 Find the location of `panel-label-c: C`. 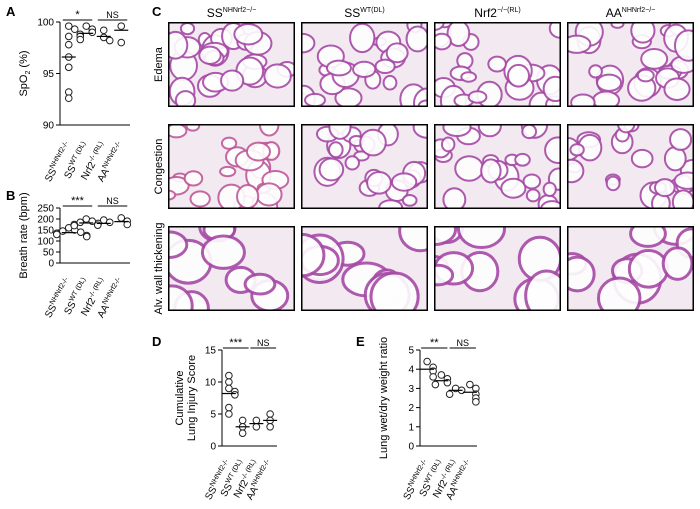

panel-label-c: C is located at coordinates (157, 11).